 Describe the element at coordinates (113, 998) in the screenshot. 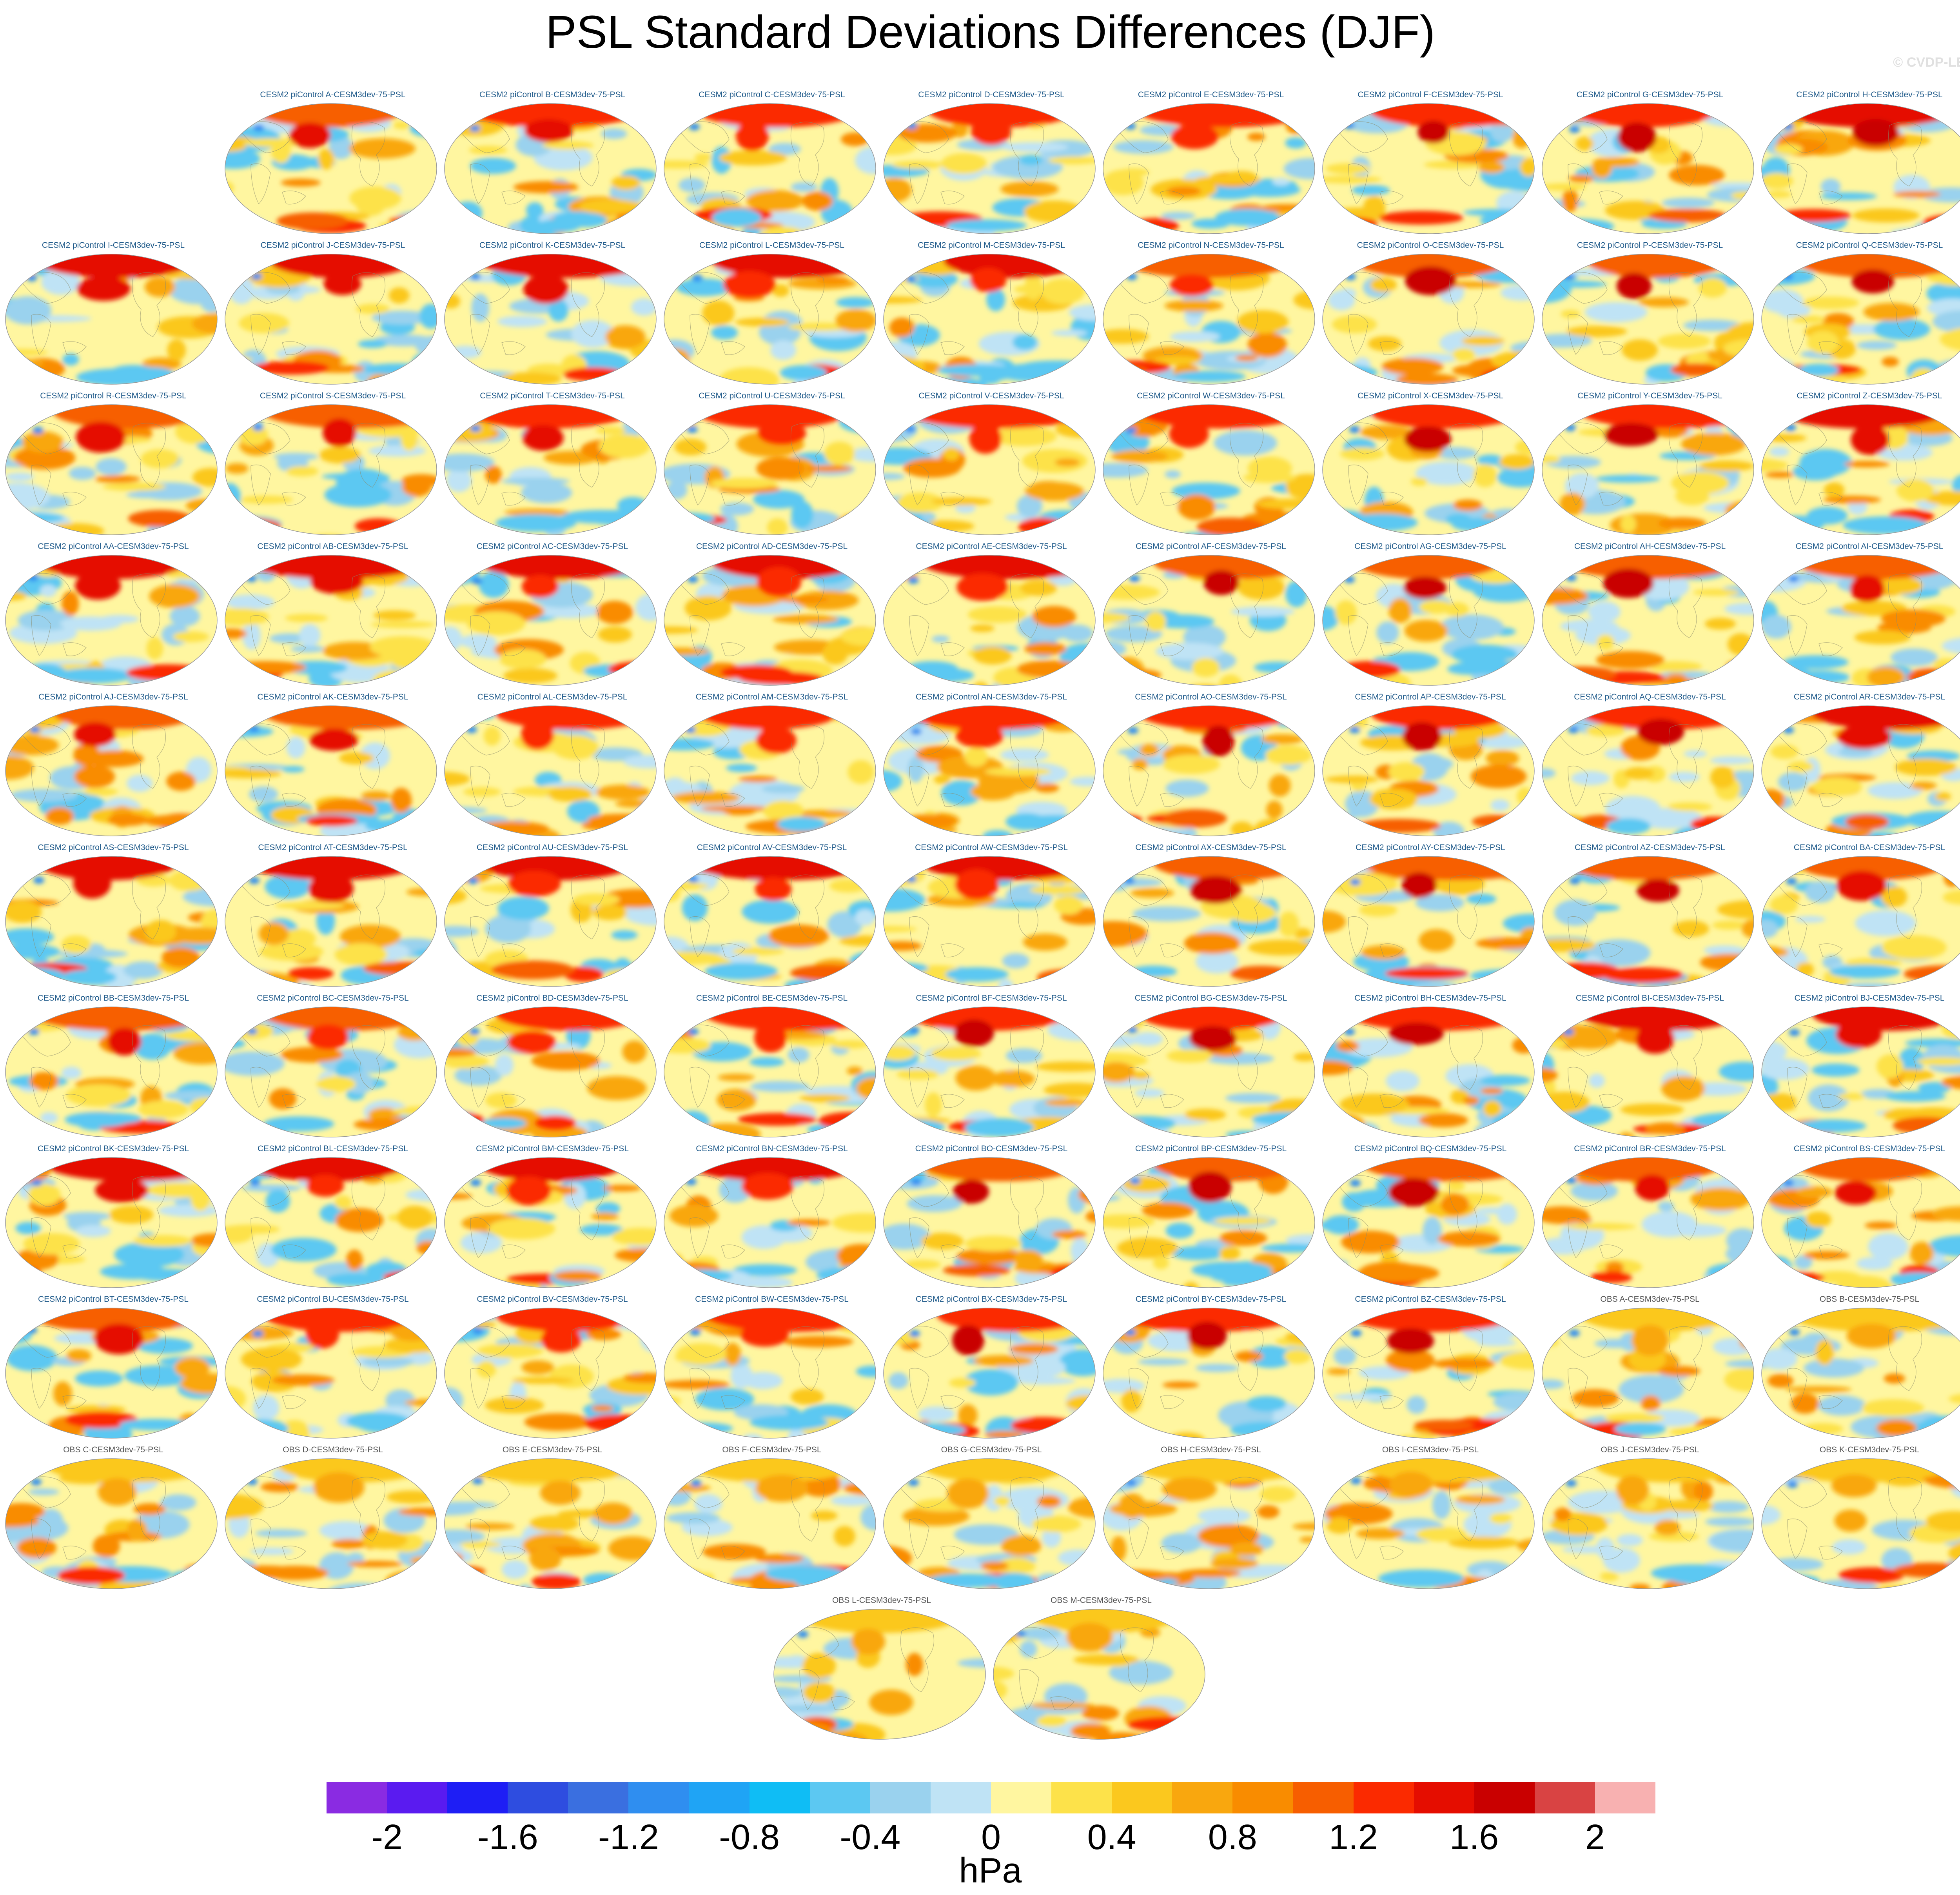

I see `panel-title: CESM2 piControl BB-CESM3dev-75-PSL` at that location.